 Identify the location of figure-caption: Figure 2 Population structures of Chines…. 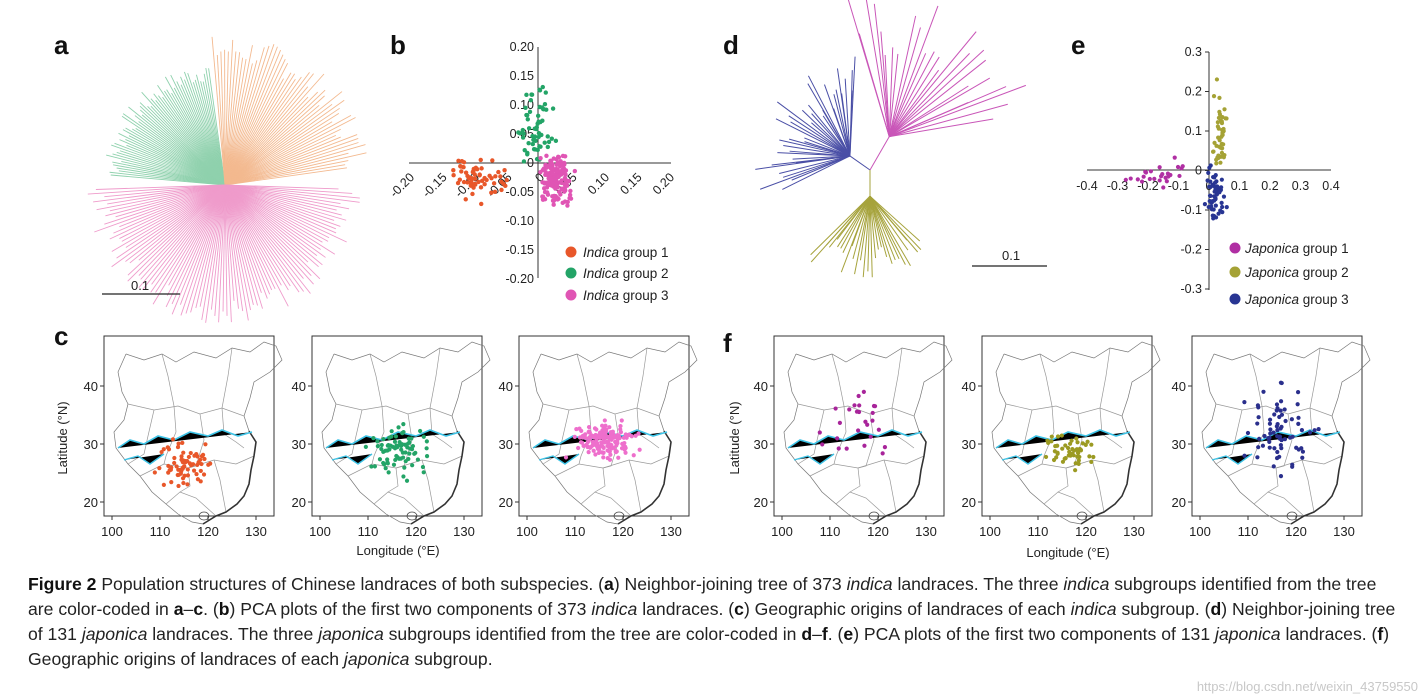
(712, 621).